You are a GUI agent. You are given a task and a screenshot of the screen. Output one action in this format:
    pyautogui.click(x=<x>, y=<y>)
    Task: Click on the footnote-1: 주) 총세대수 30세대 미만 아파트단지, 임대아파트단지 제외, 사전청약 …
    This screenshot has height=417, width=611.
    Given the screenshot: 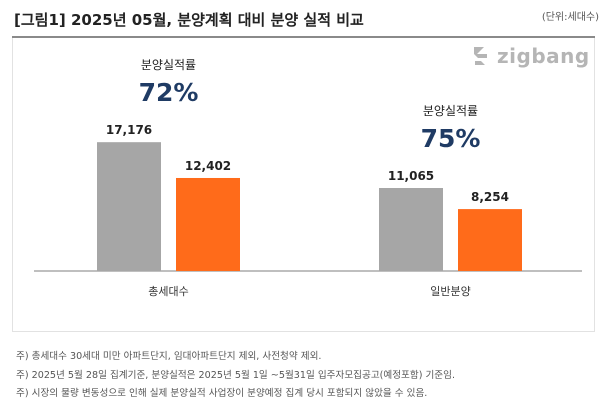 What is the action you would take?
    pyautogui.click(x=169, y=356)
    